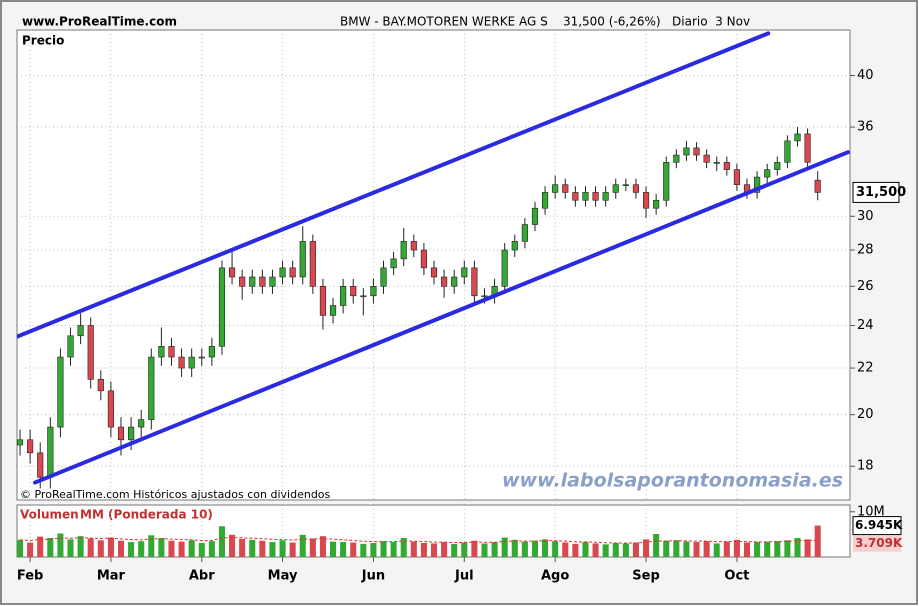  I want to click on volume-value-label: 6.945K, so click(879, 525).